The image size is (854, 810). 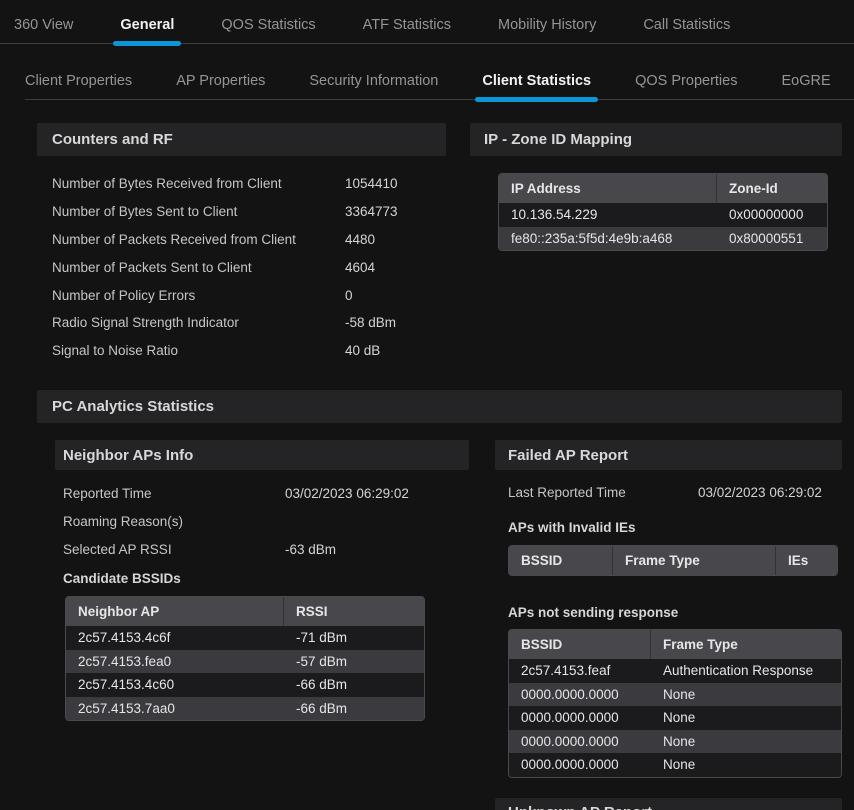 What do you see at coordinates (798, 561) in the screenshot?
I see `column-header-ies: IEs` at bounding box center [798, 561].